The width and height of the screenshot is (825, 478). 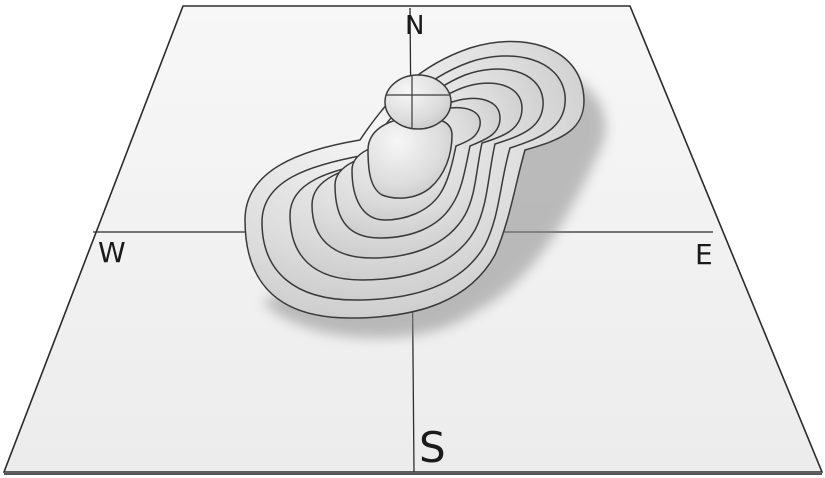 I want to click on terrace-level-8-summit, so click(x=418, y=102).